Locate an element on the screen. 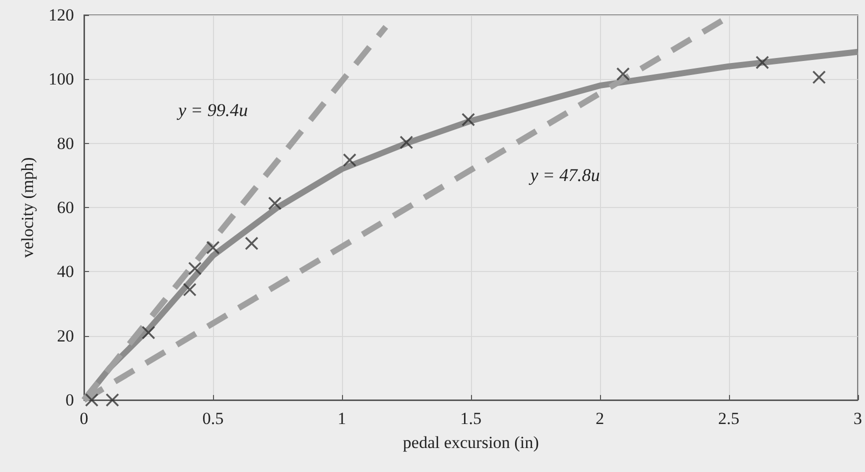 This screenshot has width=865, height=472. x-tick-label: 1.5 is located at coordinates (471, 418).